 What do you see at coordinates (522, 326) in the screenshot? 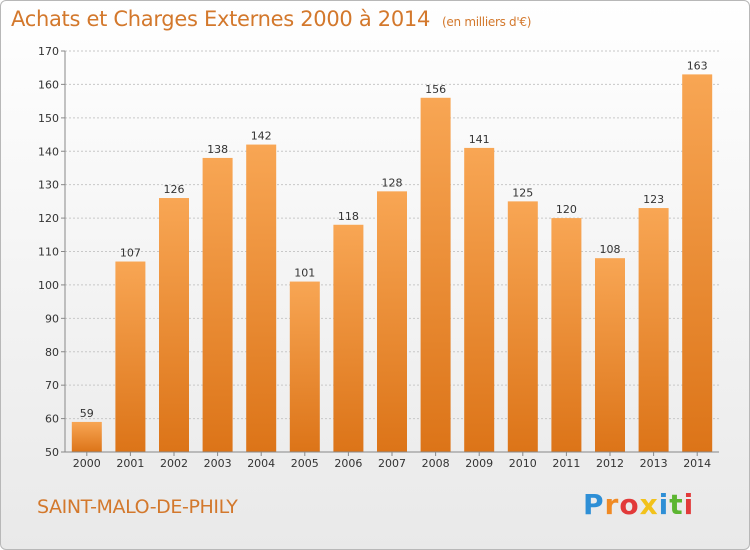
I see `bar-2010` at bounding box center [522, 326].